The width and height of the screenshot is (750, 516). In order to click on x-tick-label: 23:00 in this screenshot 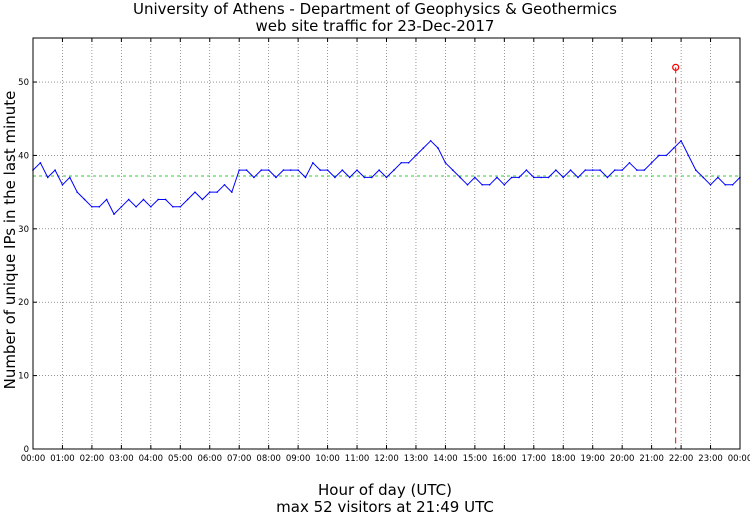, I will do `click(710, 459)`.